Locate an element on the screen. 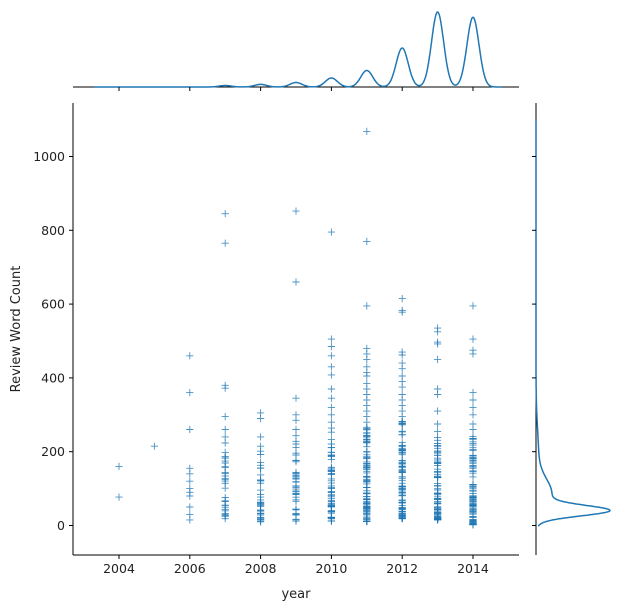 This screenshot has width=622, height=609. y-tick-label: 800 is located at coordinates (53, 230).